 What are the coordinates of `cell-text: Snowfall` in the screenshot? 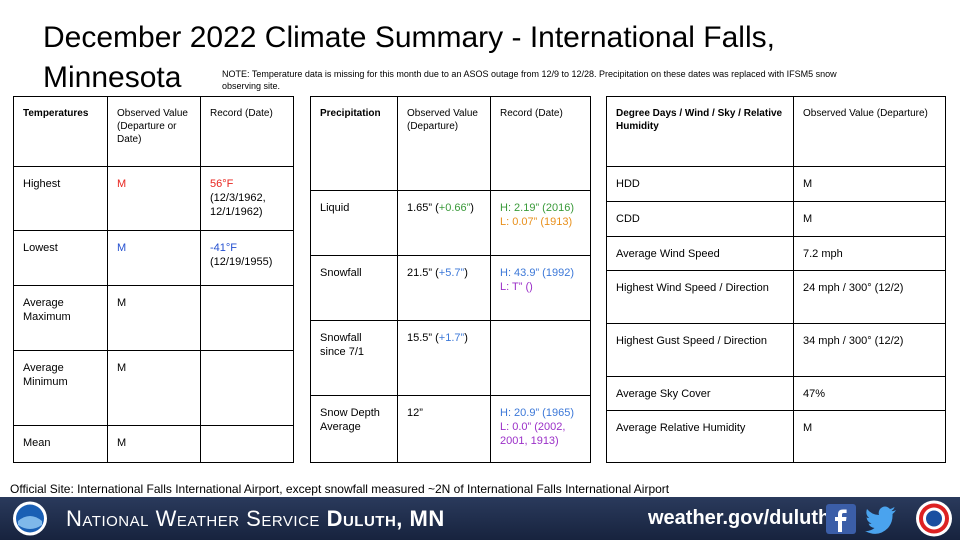 It's located at (341, 273).